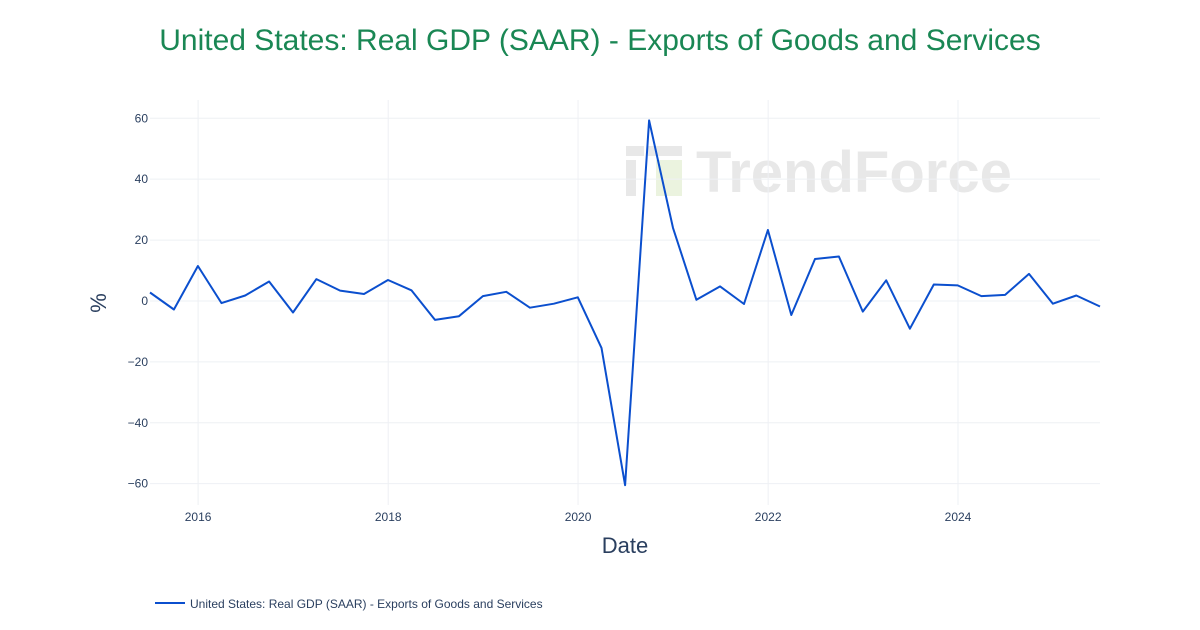 This screenshot has width=1200, height=630. Describe the element at coordinates (198, 517) in the screenshot. I see `x-tick-label: 2016` at that location.